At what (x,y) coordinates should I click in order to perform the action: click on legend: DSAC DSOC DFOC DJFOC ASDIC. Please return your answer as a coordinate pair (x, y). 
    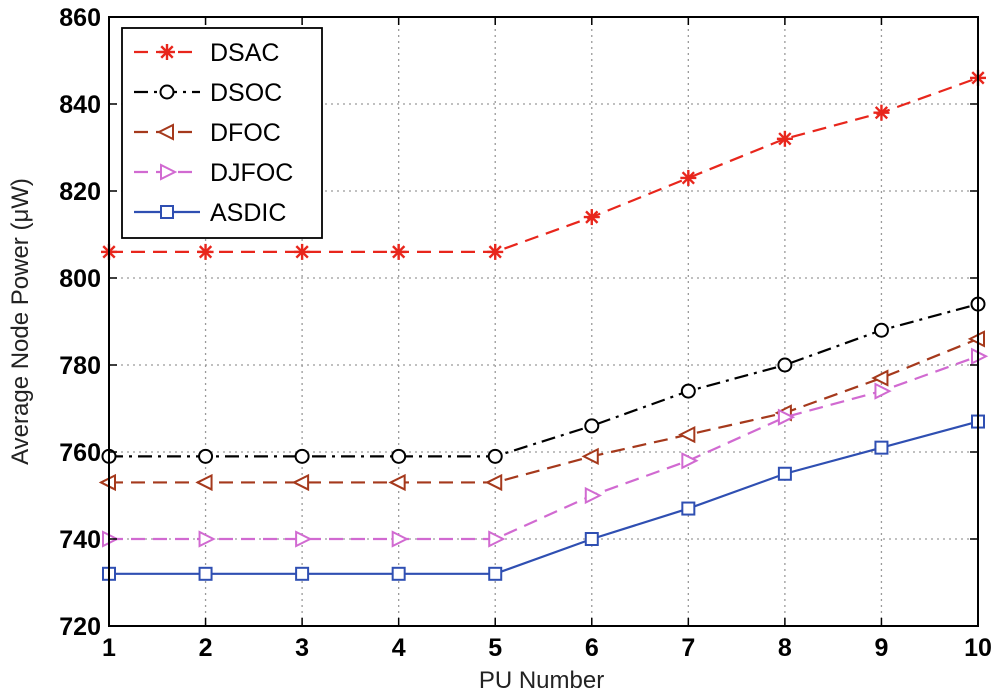
    Looking at the image, I should click on (222, 133).